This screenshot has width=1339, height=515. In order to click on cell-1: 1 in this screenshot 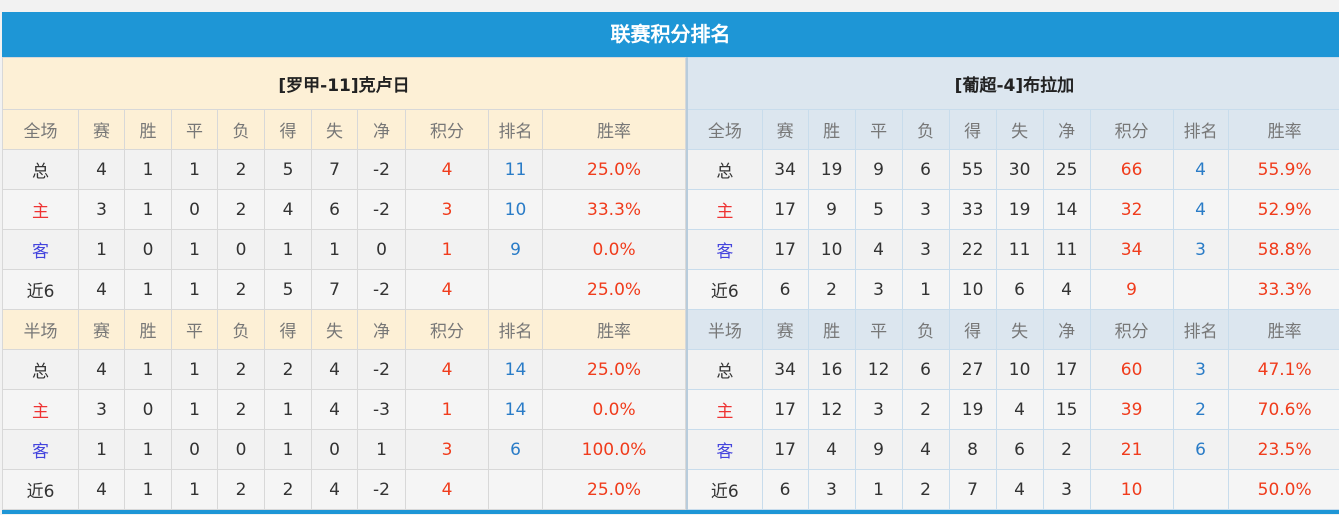, I will do `click(148, 169)`.